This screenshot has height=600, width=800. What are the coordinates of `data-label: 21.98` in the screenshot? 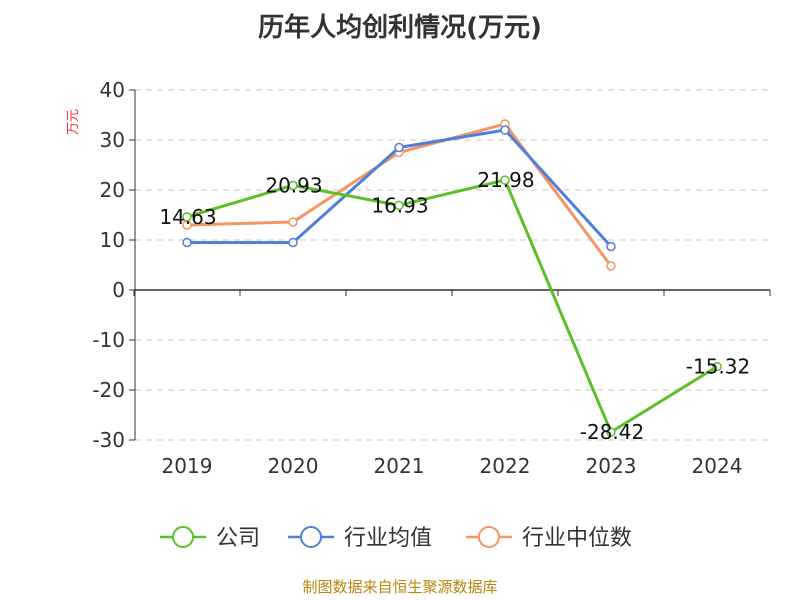 It's located at (505, 180).